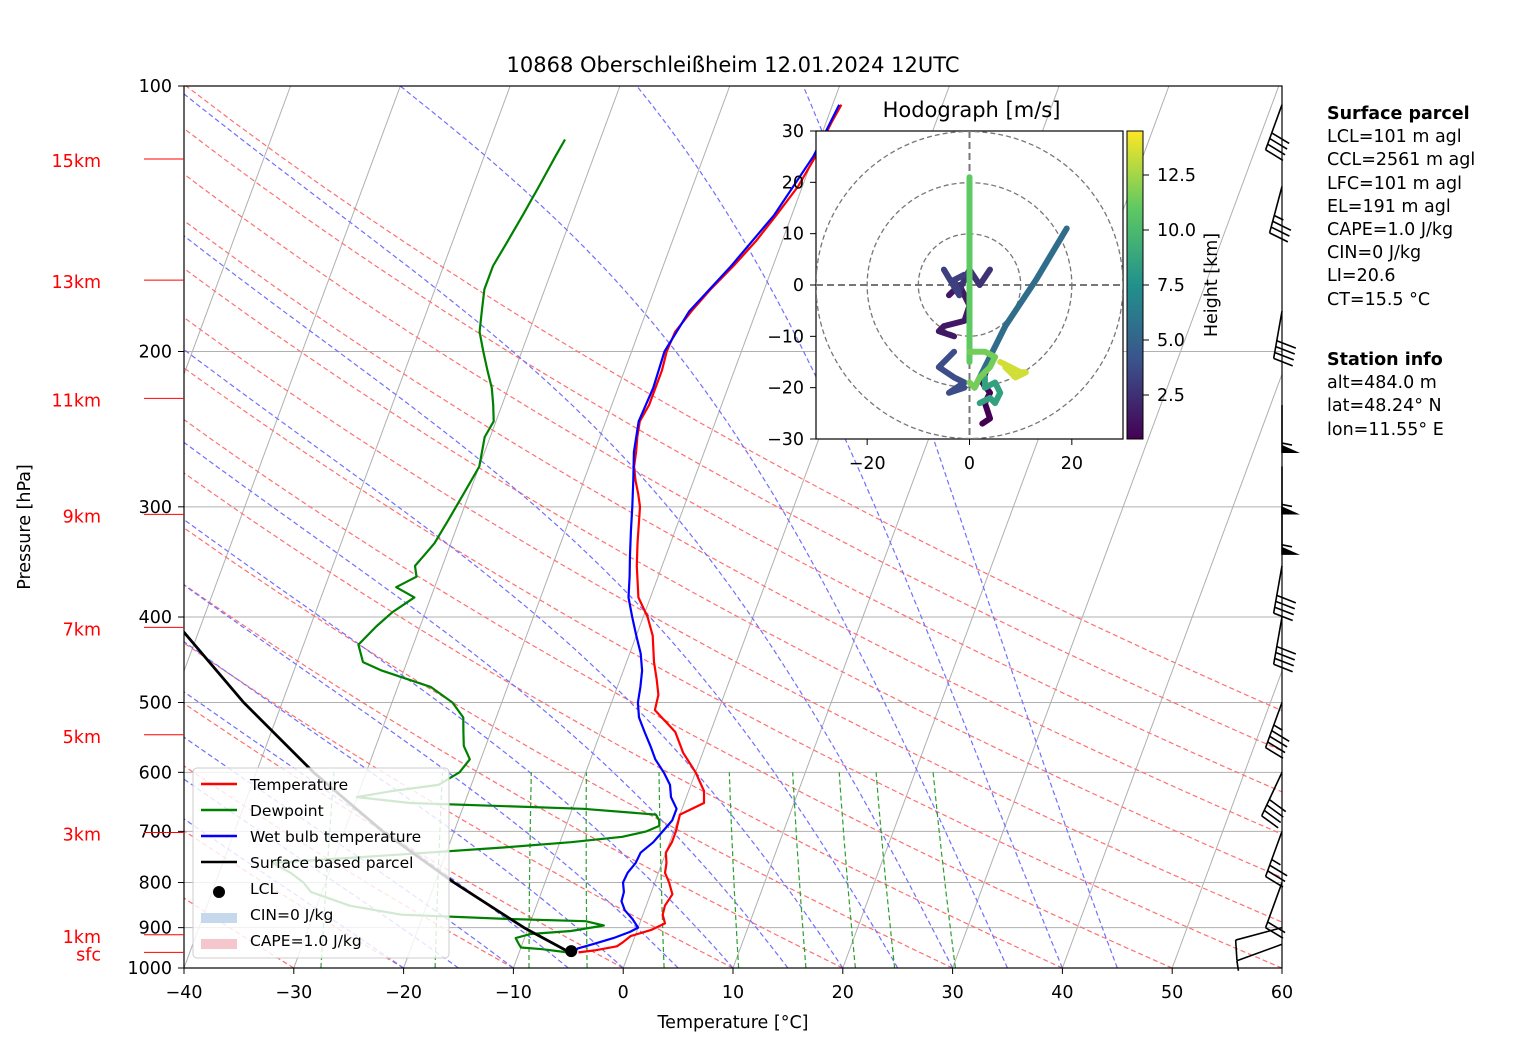  I want to click on y-axis-label: Pressure [hPa], so click(25, 527).